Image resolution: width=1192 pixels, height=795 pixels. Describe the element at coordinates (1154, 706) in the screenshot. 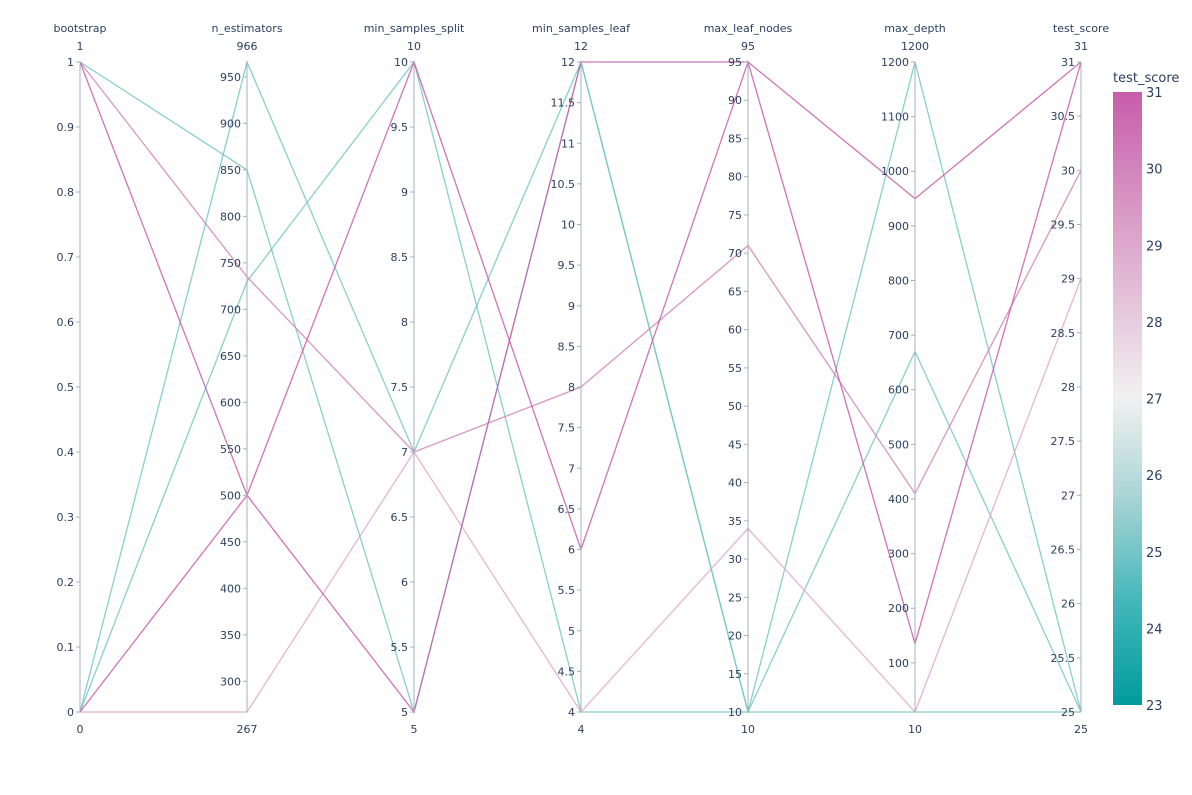

I see `colorbar-tick-label: 23` at that location.